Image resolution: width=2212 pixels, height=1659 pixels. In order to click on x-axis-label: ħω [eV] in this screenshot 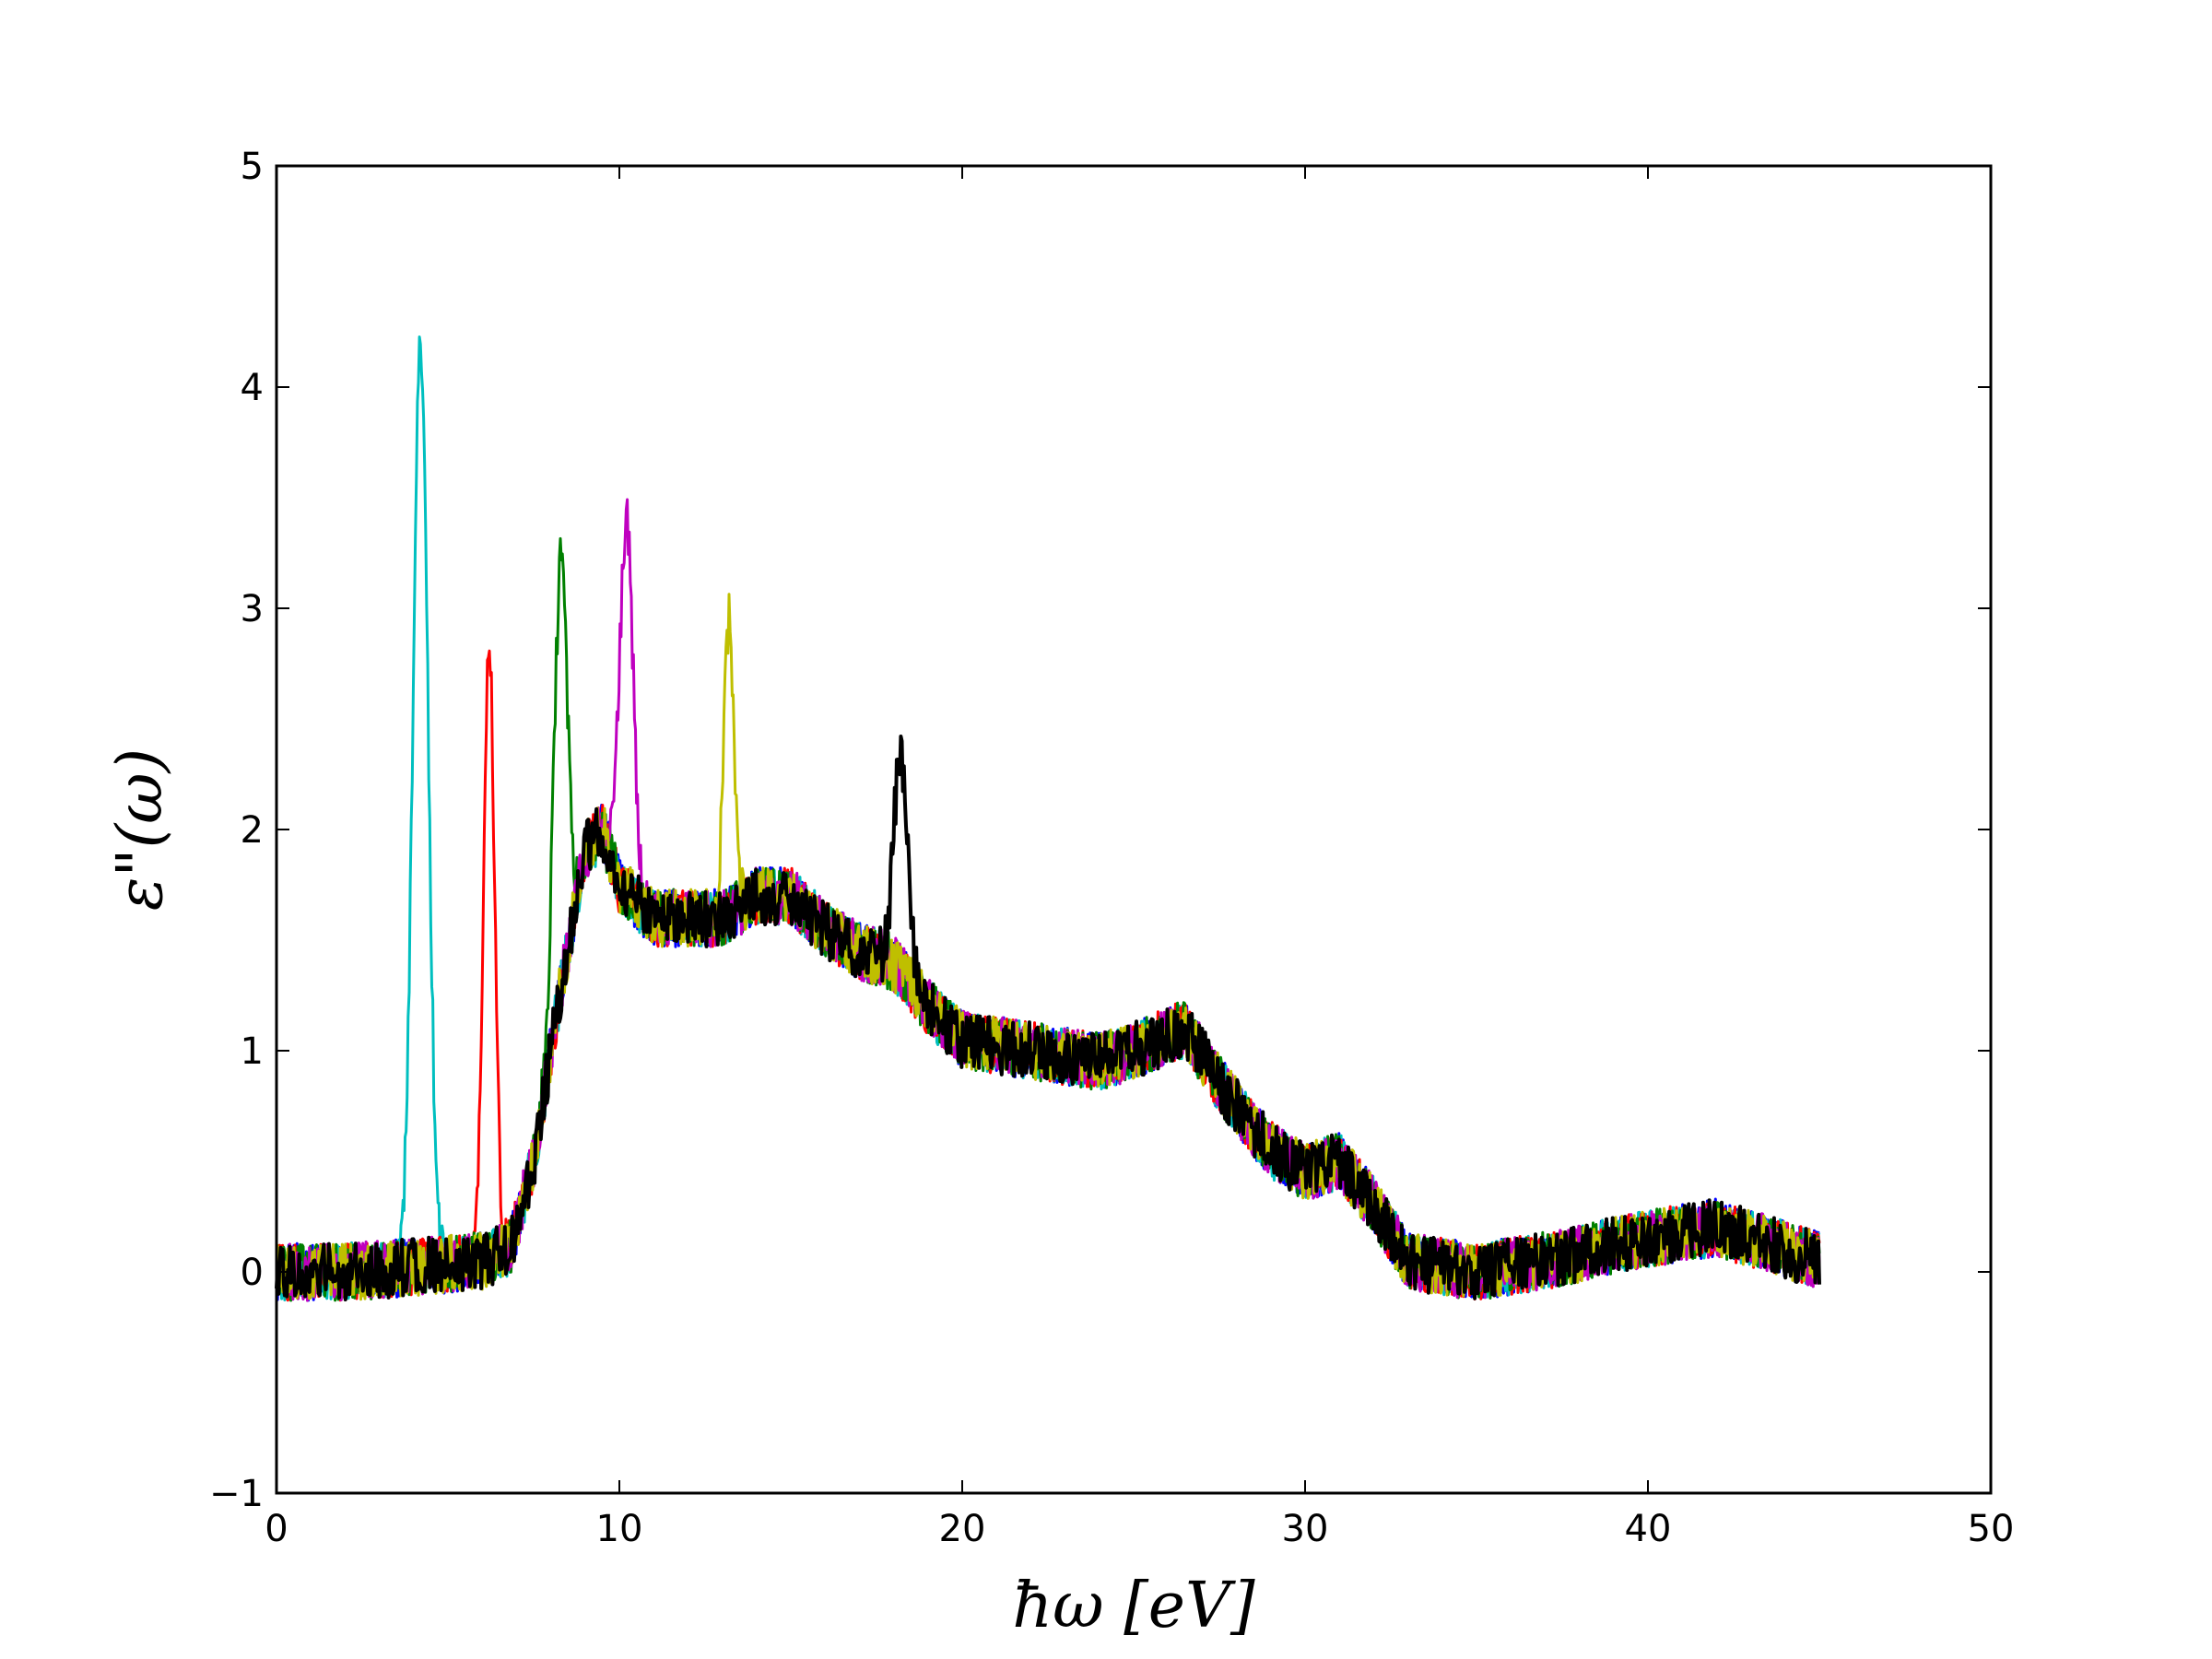, I will do `click(1133, 1606)`.